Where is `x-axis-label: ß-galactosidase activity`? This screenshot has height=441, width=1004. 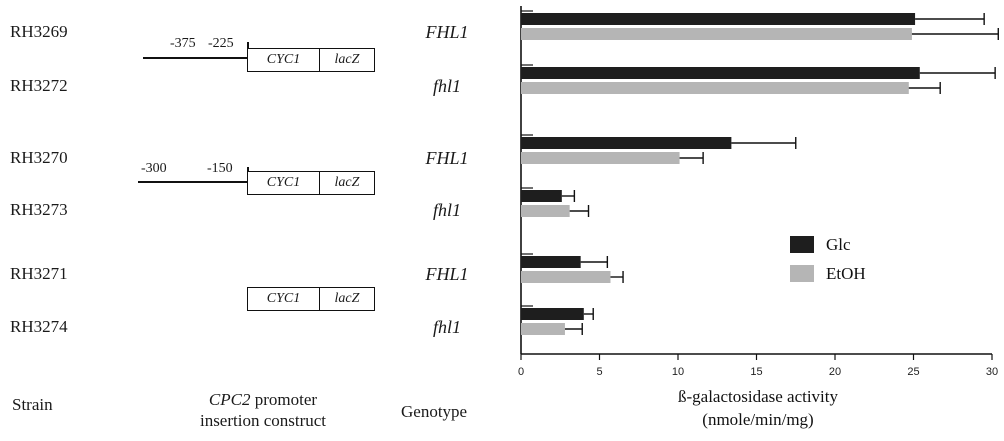 x-axis-label: ß-galactosidase activity is located at coordinates (758, 396).